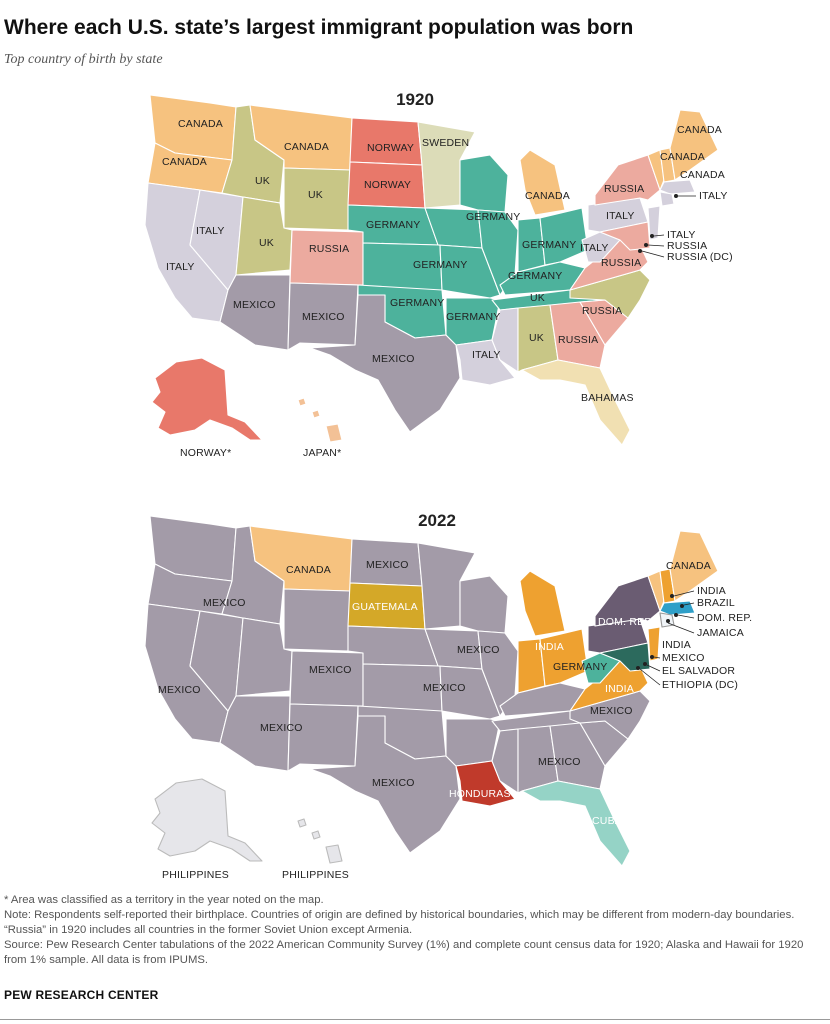  I want to click on state-hi-1920-c, so click(334, 433).